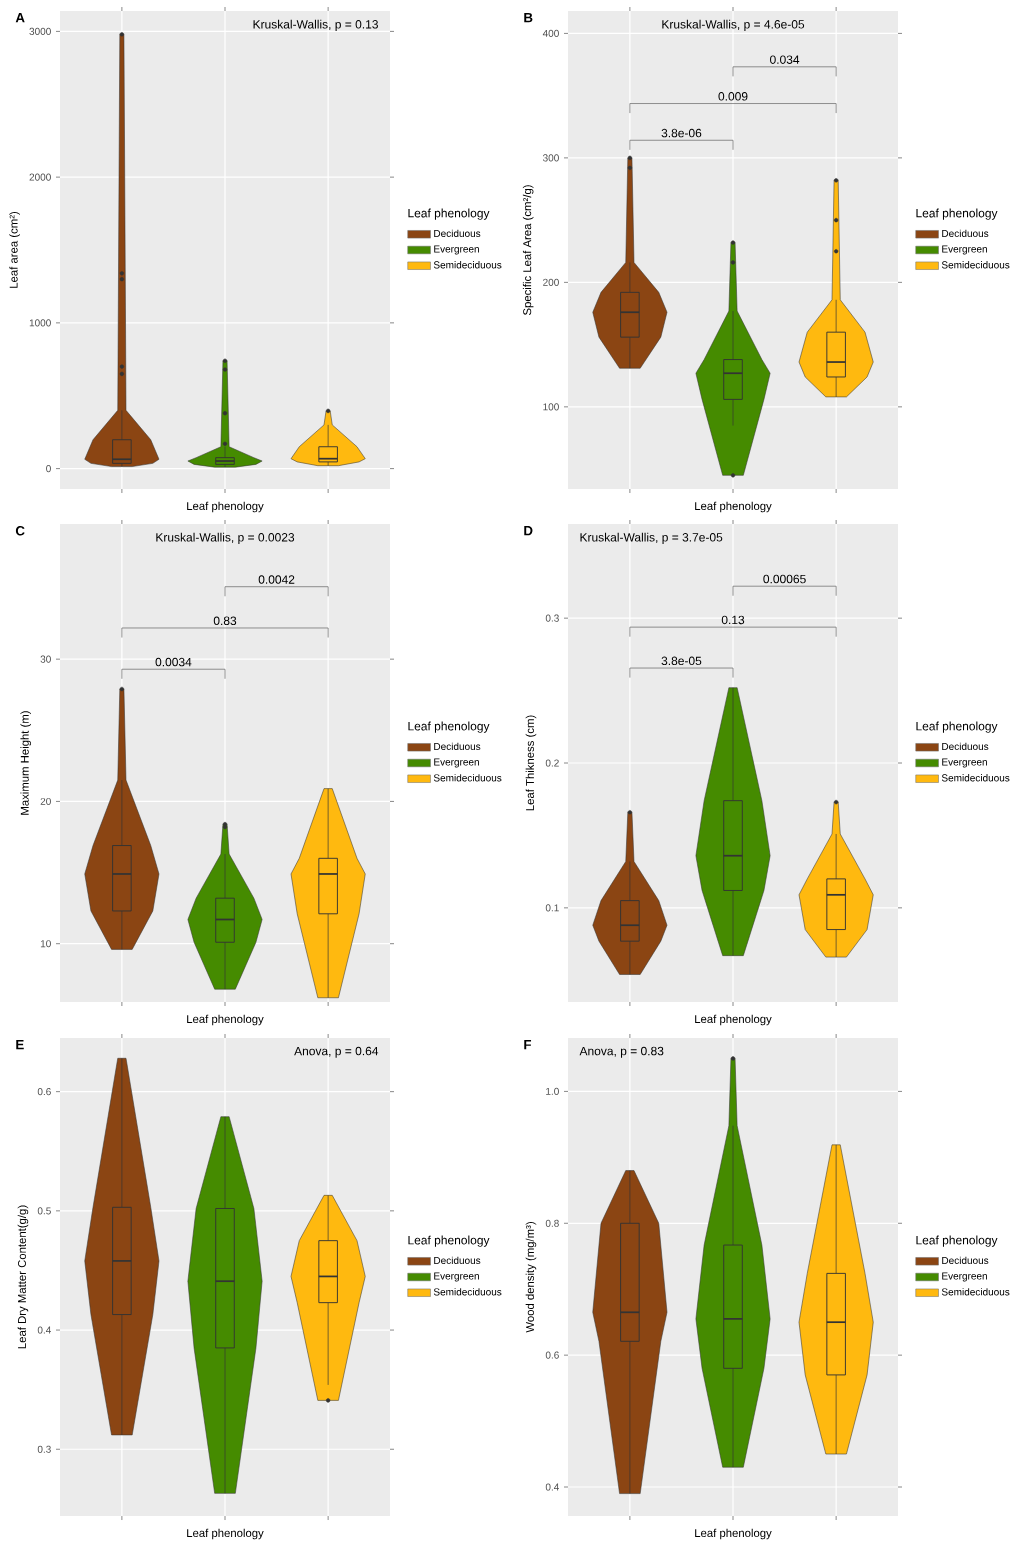 The width and height of the screenshot is (1025, 1541). What do you see at coordinates (48, 469) in the screenshot?
I see `y-tick-label: 0` at bounding box center [48, 469].